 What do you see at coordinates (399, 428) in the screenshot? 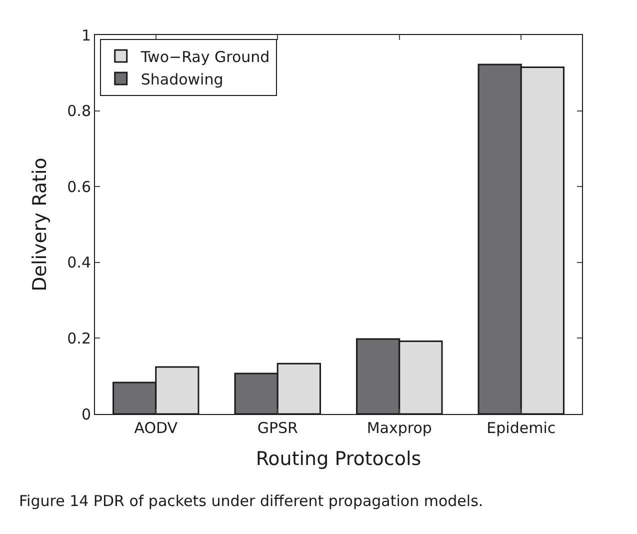
I see `x-tick-label: Maxprop` at bounding box center [399, 428].